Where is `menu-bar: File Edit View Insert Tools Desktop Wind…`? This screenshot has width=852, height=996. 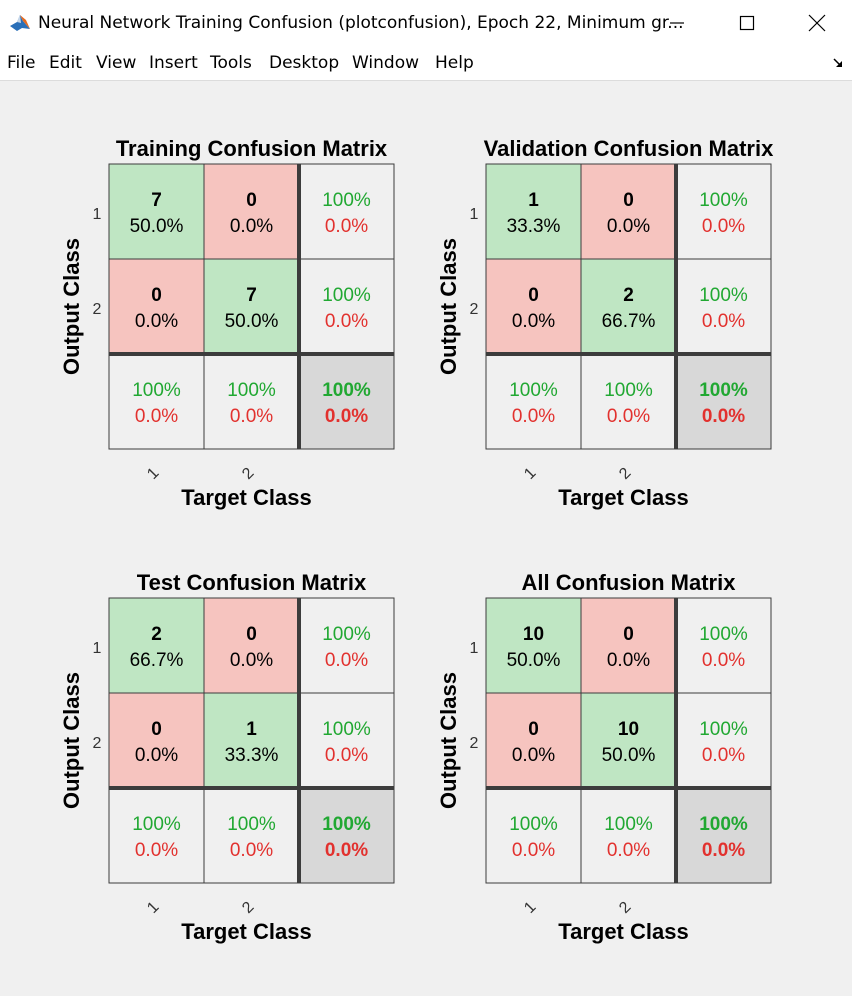 menu-bar: File Edit View Insert Tools Desktop Wind… is located at coordinates (426, 63).